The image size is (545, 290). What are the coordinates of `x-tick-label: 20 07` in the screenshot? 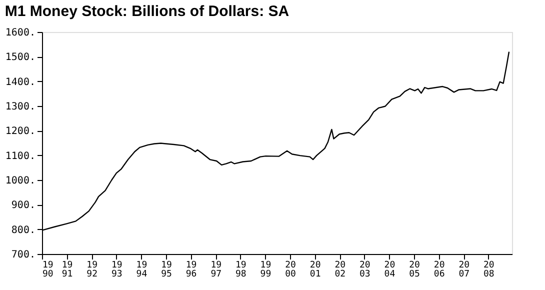 It's located at (464, 270).